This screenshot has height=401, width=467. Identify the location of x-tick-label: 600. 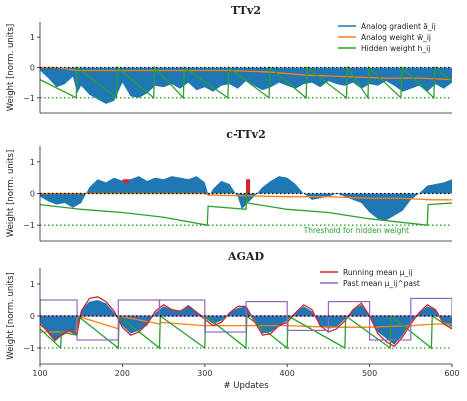
(451, 373).